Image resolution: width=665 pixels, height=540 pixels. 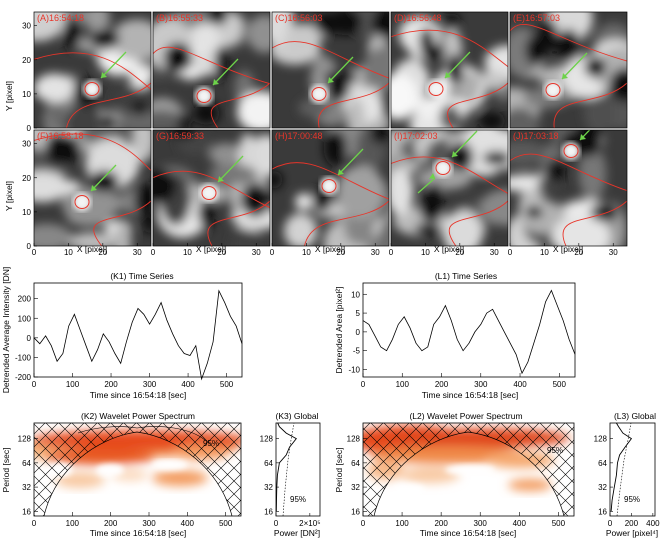 What do you see at coordinates (211, 443) in the screenshot?
I see `k2-annotation: 95%` at bounding box center [211, 443].